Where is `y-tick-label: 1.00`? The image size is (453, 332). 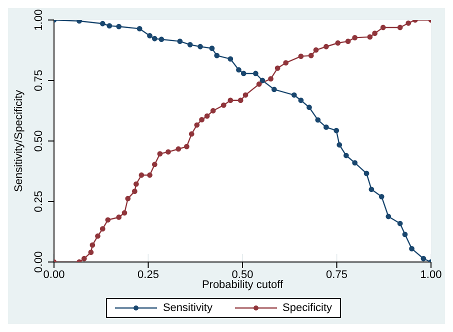 y-tick-label: 1.00 is located at coordinates (39, 20).